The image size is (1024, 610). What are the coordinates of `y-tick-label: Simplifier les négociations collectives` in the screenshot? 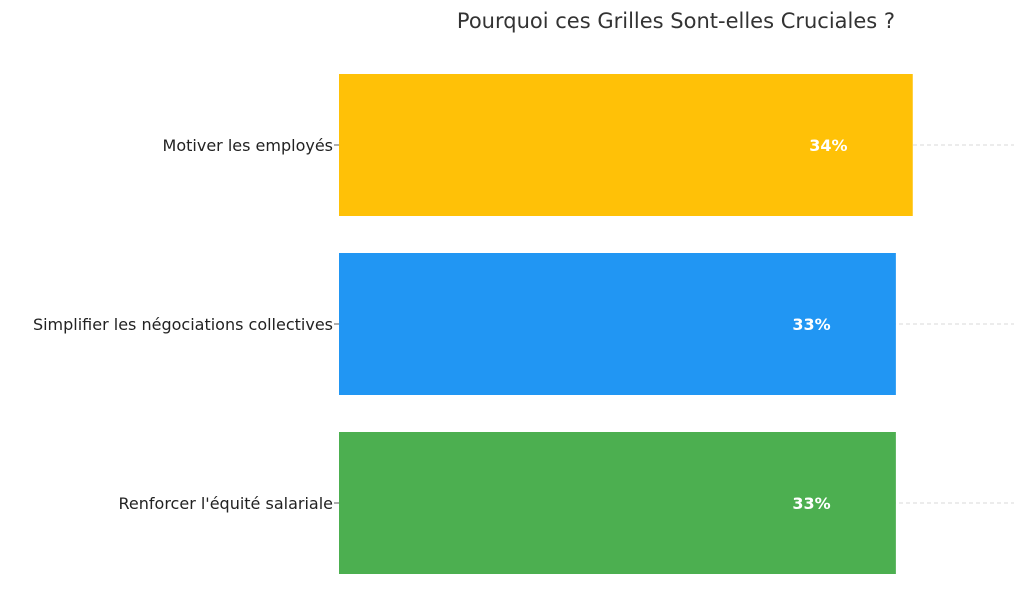 It's located at (183, 324).